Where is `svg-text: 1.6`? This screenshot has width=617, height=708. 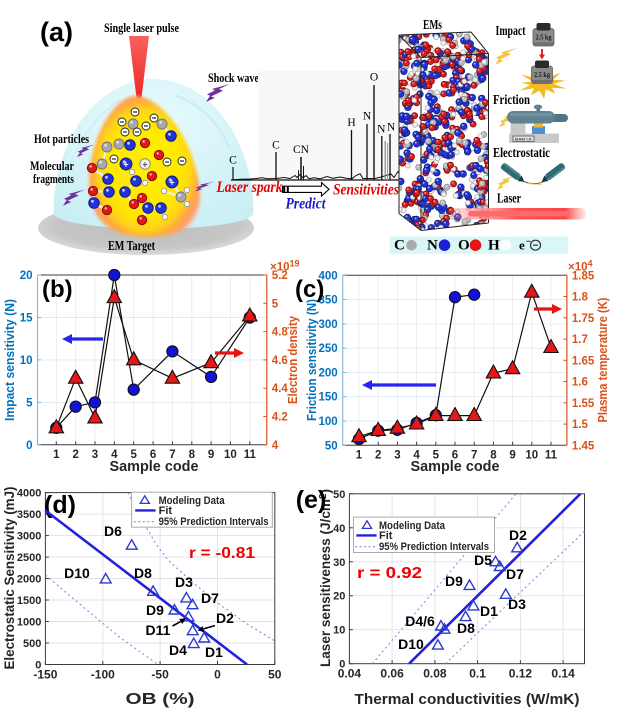
svg-text: 1.6 is located at coordinates (580, 383).